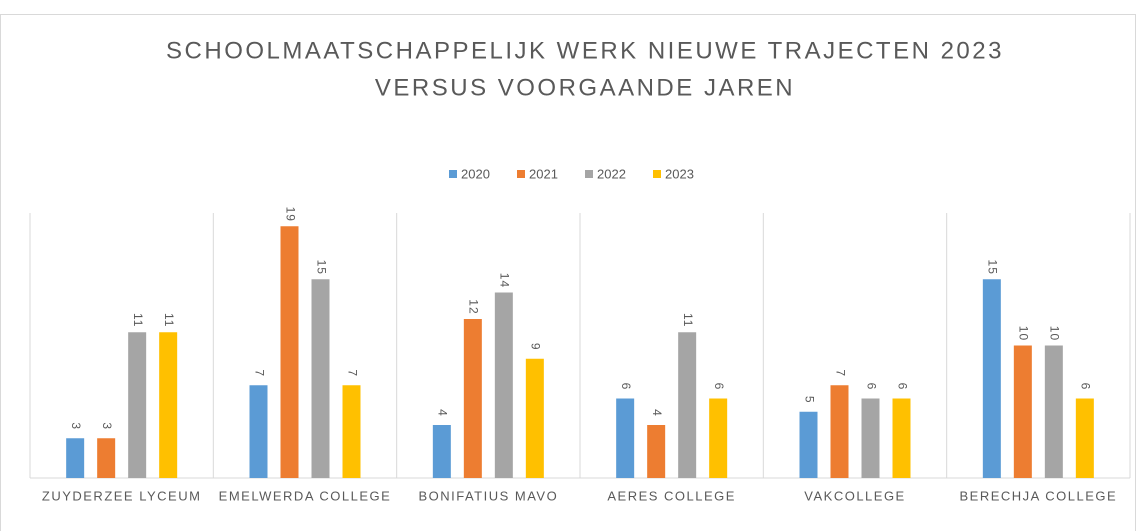  Describe the element at coordinates (854, 495) in the screenshot. I see `x-tick-label: VAKCOLLEGE` at that location.